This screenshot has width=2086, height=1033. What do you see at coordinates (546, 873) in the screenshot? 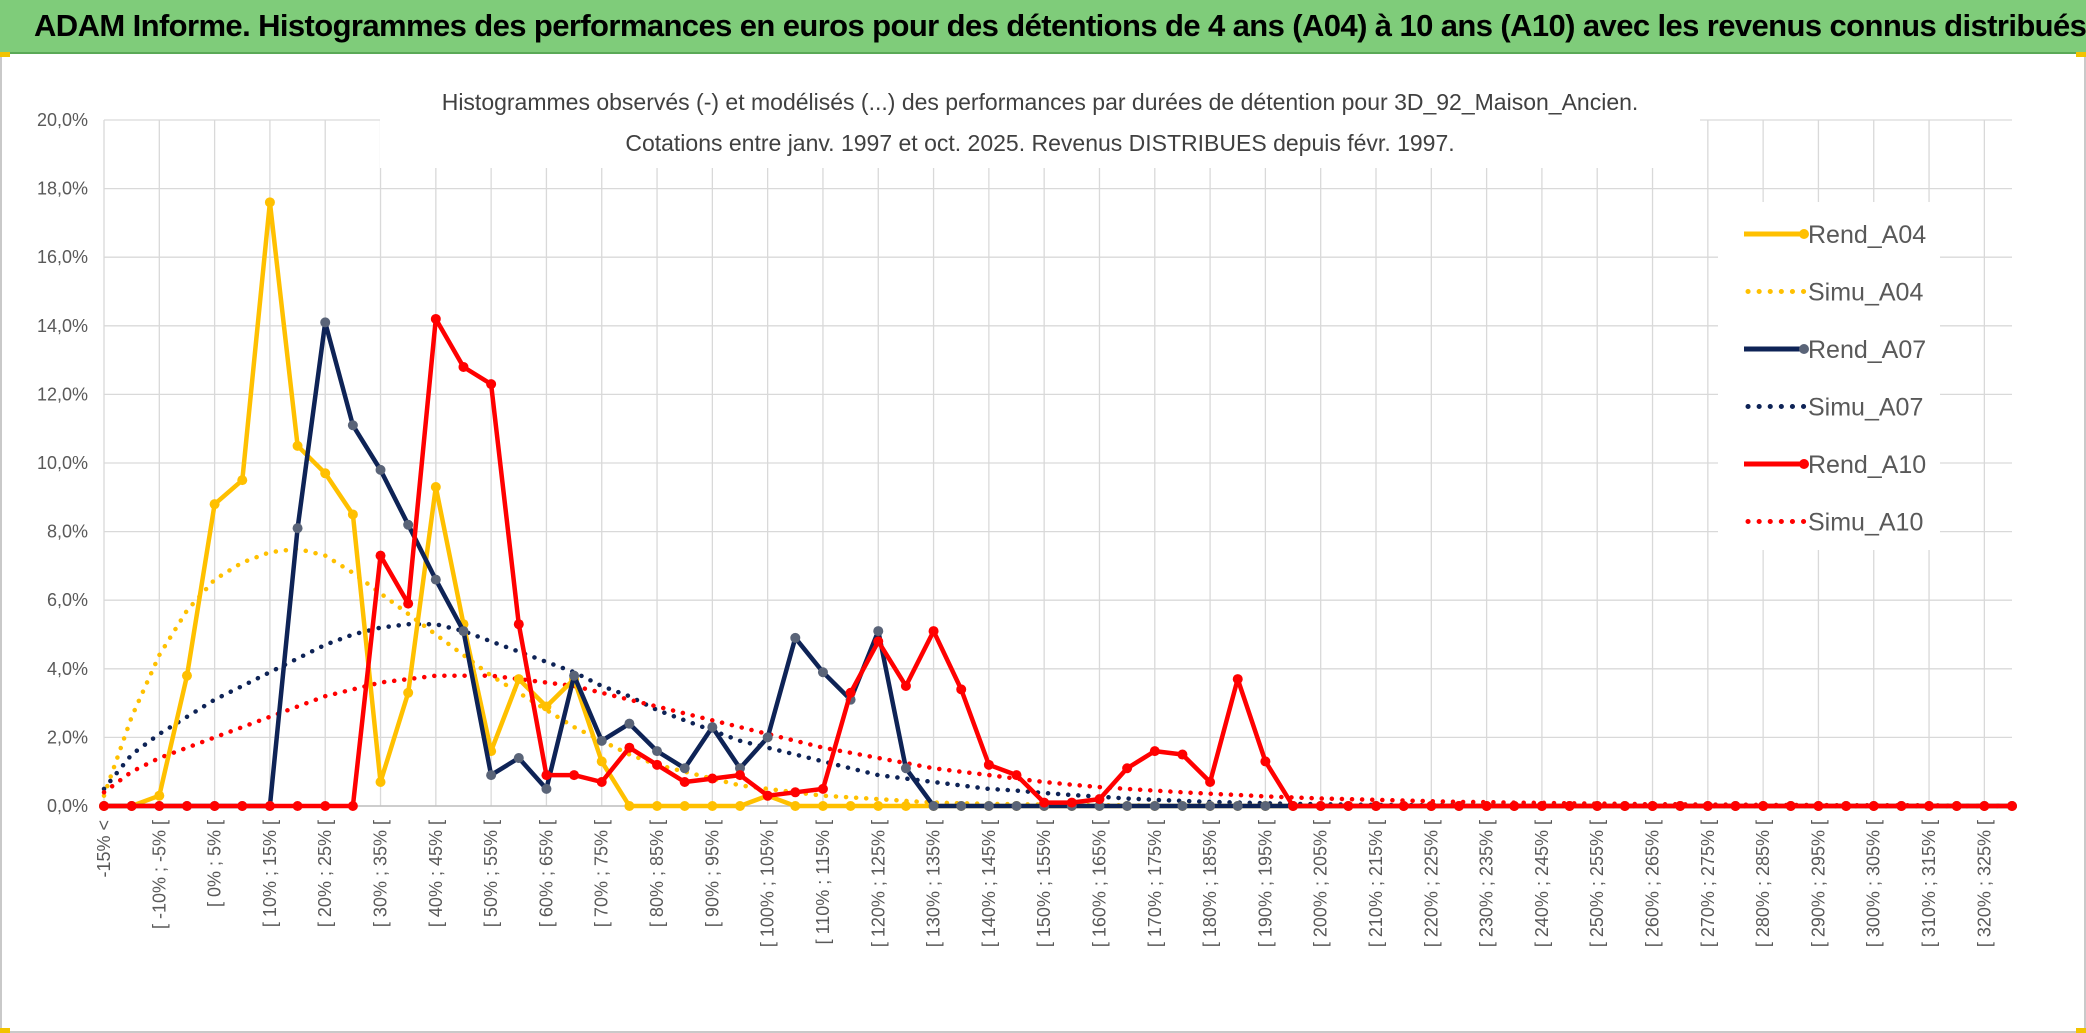
I see `x-tick-label: [ 60% ; 65% [` at bounding box center [546, 873].